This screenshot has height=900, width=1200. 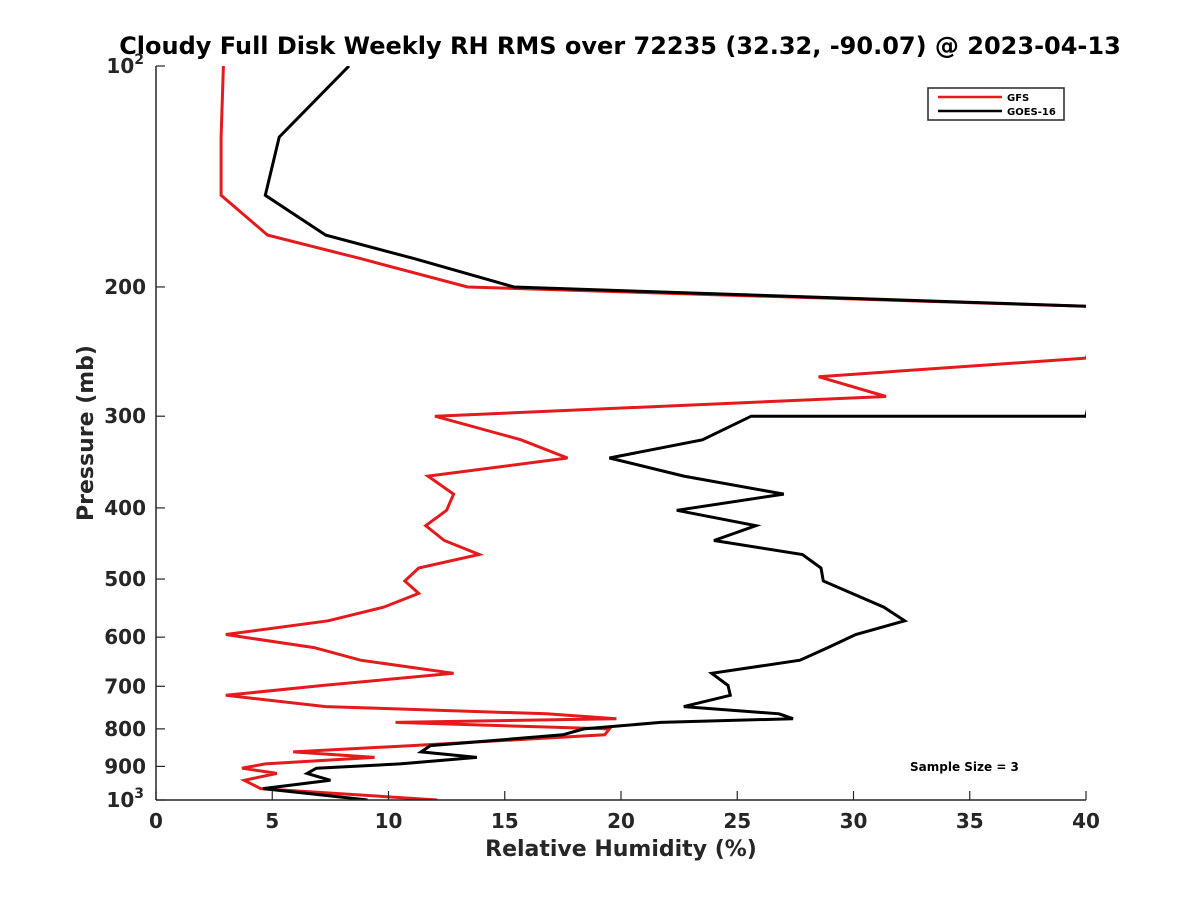 What do you see at coordinates (156, 821) in the screenshot?
I see `x-tick-label: 0` at bounding box center [156, 821].